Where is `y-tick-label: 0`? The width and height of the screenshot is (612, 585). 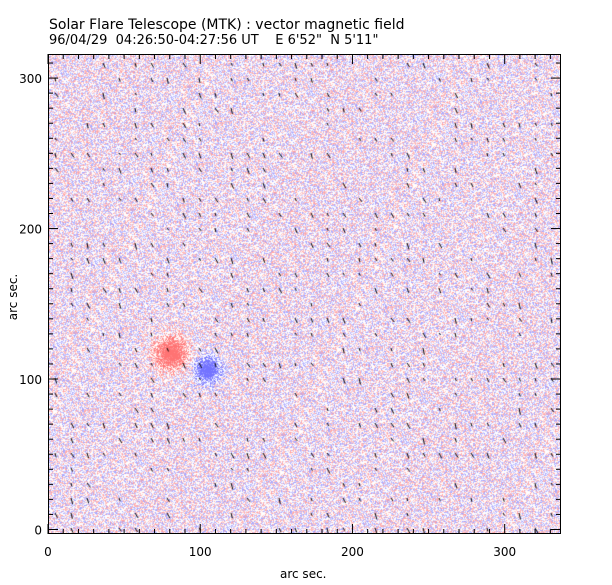
y-tick-label: 0 is located at coordinates (38, 530).